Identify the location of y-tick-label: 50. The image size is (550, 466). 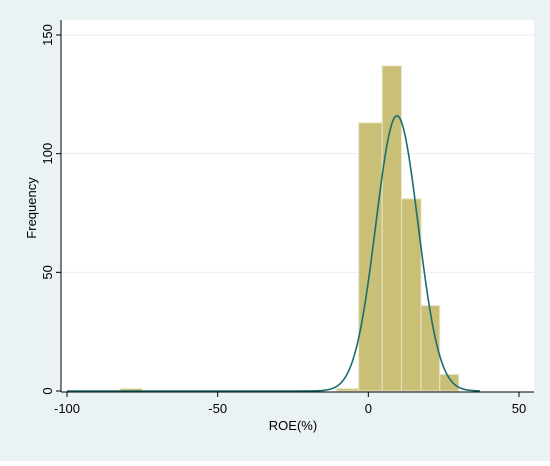
(47, 272).